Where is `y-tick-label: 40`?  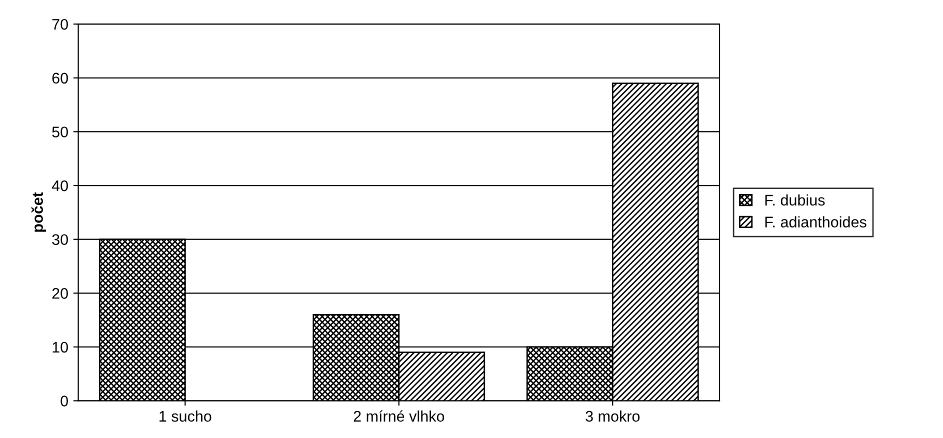
y-tick-label: 40 is located at coordinates (60, 186).